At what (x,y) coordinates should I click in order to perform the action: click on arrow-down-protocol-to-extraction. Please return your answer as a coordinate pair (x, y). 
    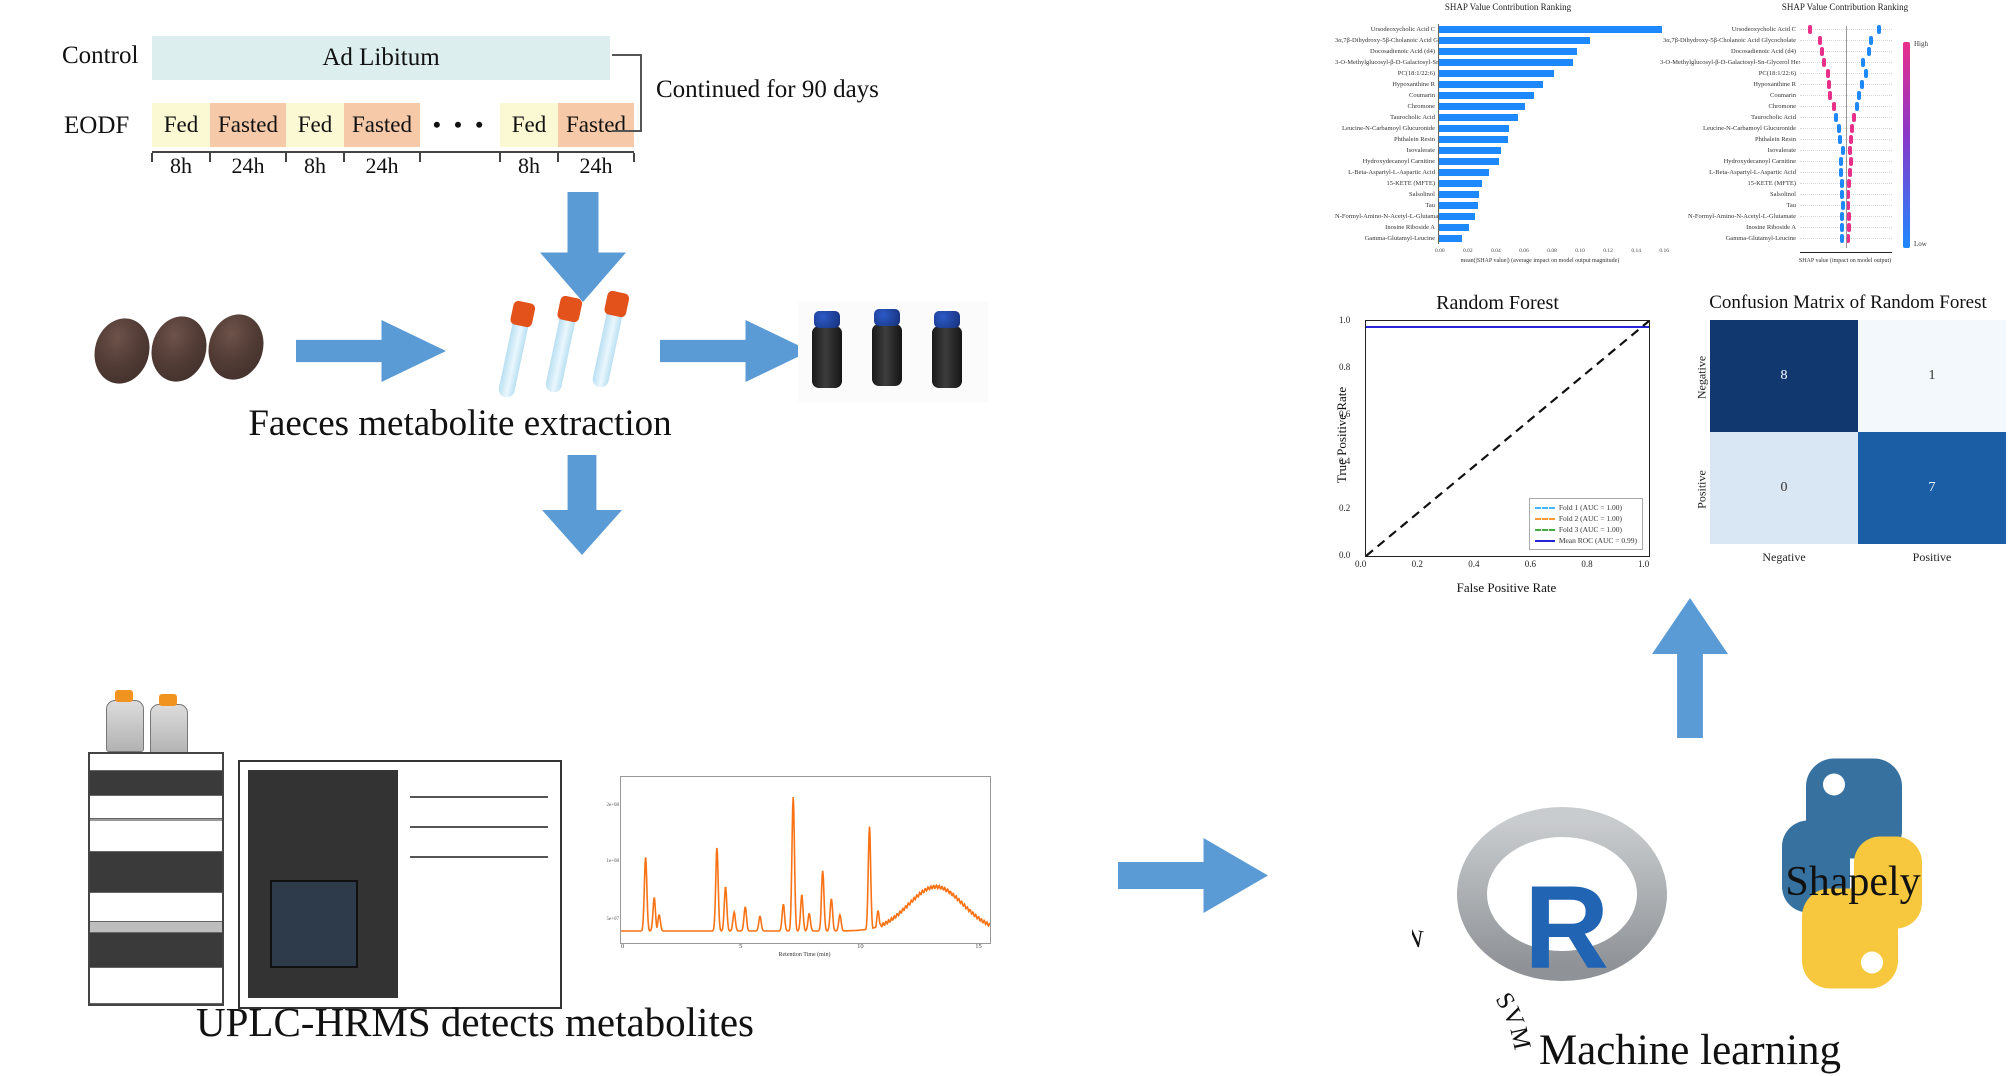
    Looking at the image, I should click on (583, 247).